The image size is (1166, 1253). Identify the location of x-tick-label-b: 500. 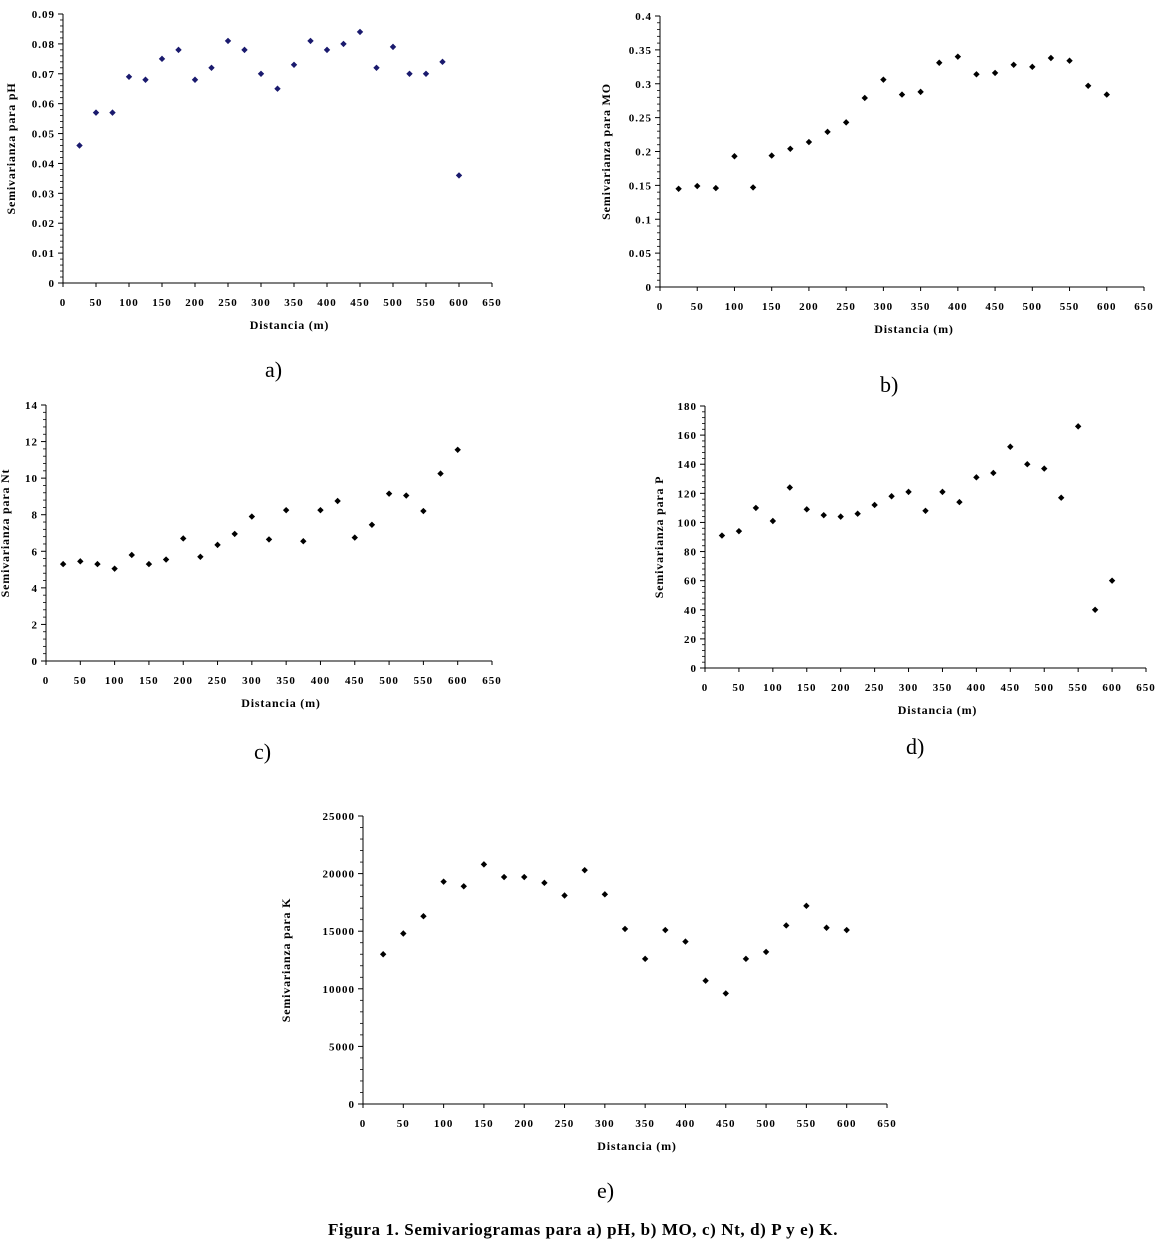
(1033, 307).